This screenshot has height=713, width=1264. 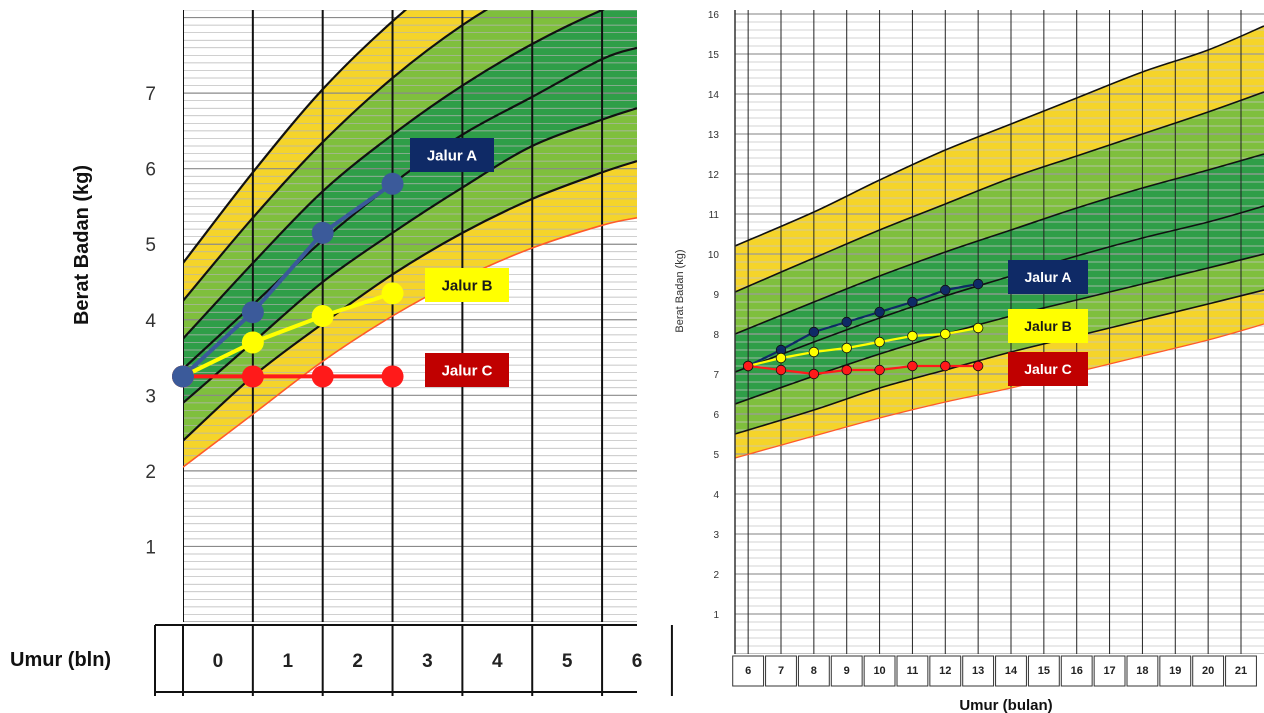 I want to click on y-tick-label: 6, so click(x=150, y=170).